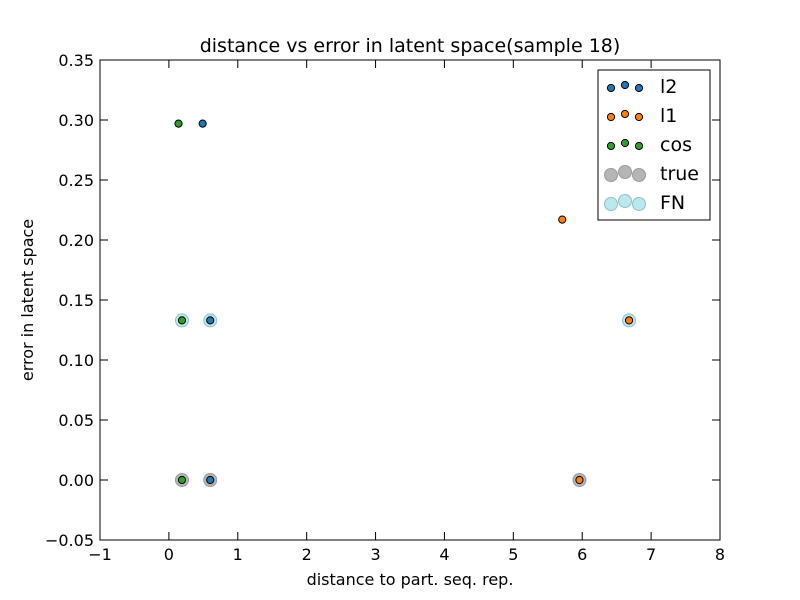 Image resolution: width=800 pixels, height=600 pixels. Describe the element at coordinates (651, 554) in the screenshot. I see `x-tick-label: 7` at that location.